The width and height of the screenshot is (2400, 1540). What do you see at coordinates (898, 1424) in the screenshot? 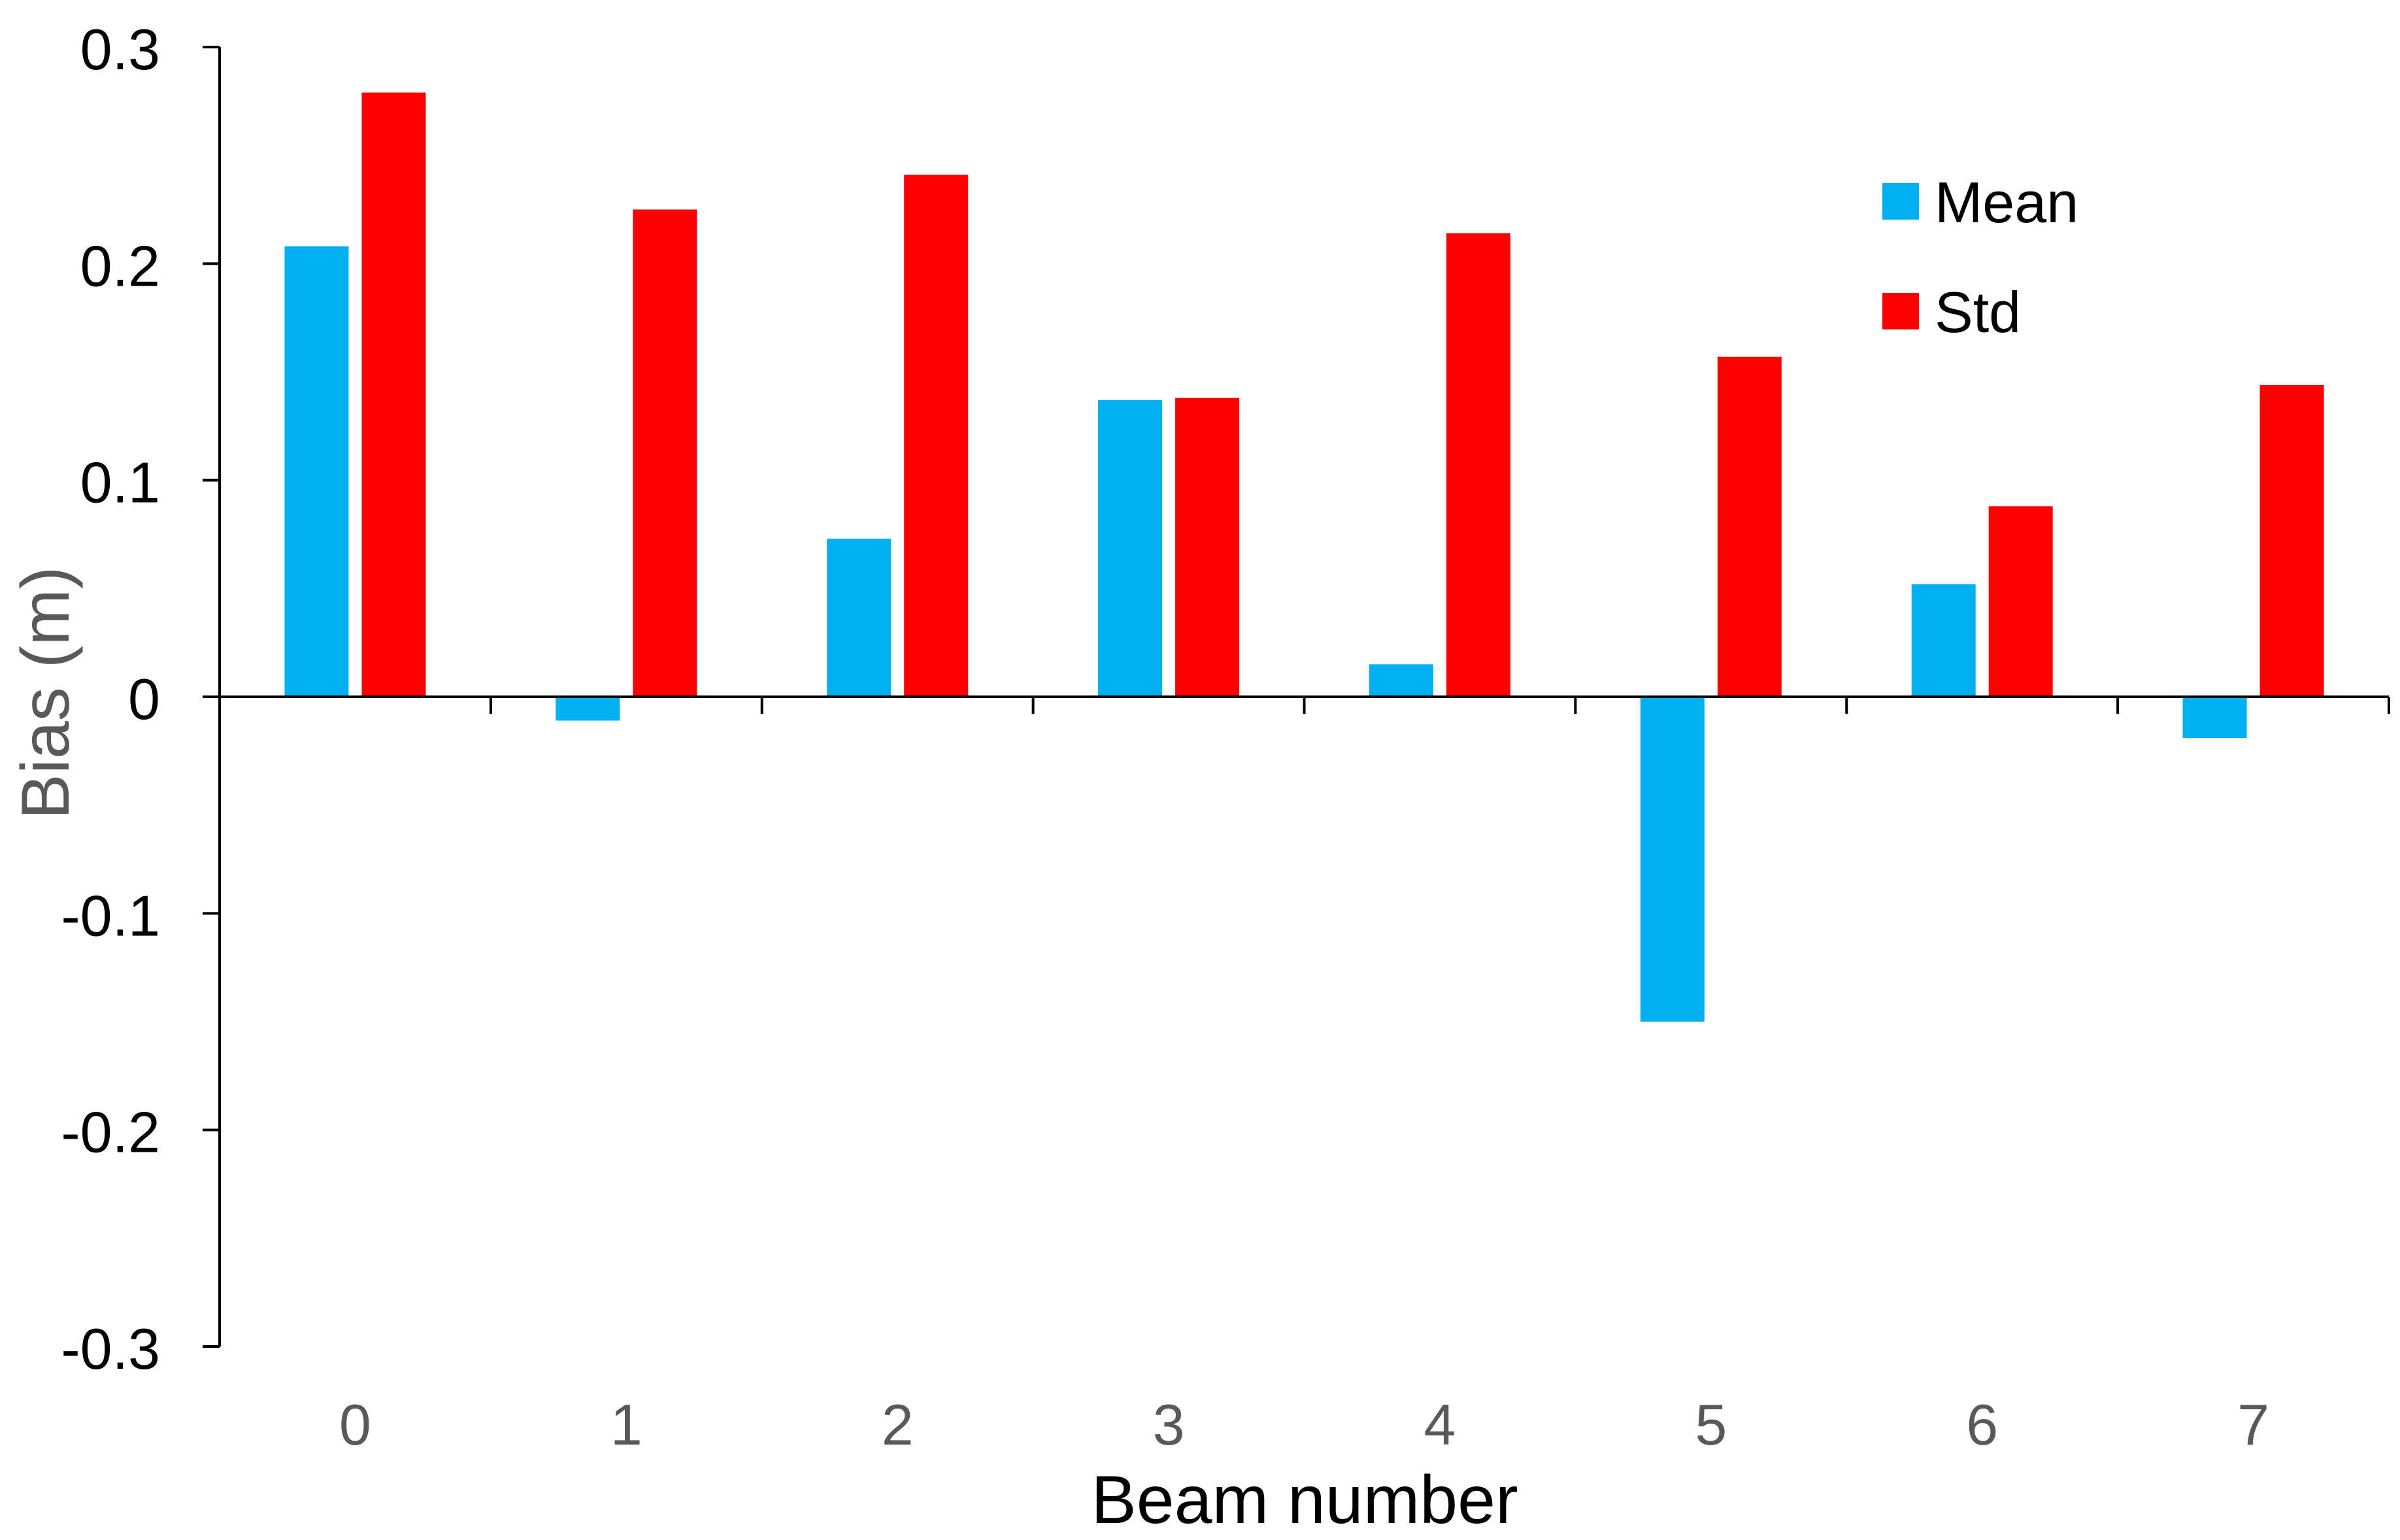
I see `x-tick-label: 2` at bounding box center [898, 1424].